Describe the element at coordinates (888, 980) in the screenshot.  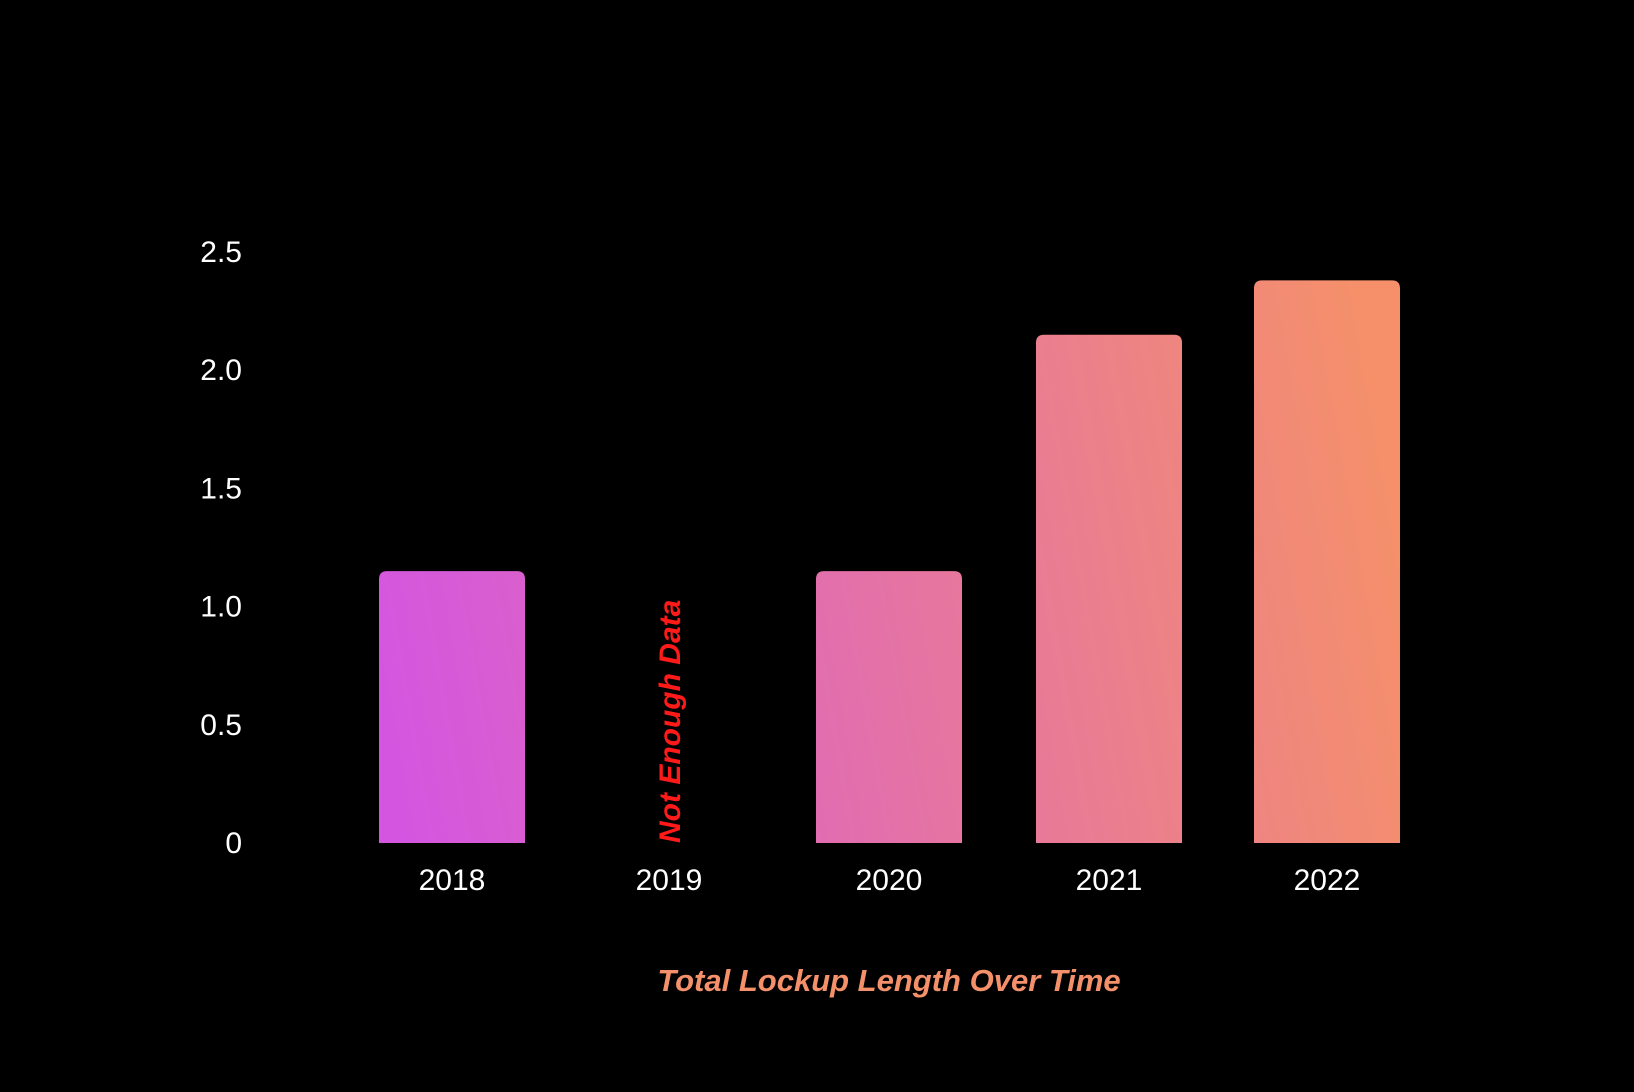
I see `chart-title: Total Lockup Length Over Time` at that location.